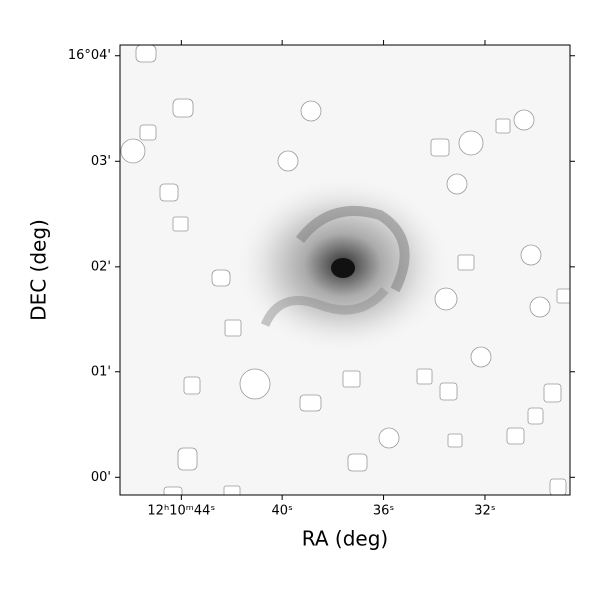 The height and width of the screenshot is (600, 600). What do you see at coordinates (181, 511) in the screenshot?
I see `x-tick-label: 12ʰ10ᵐ44ˢ` at bounding box center [181, 511].